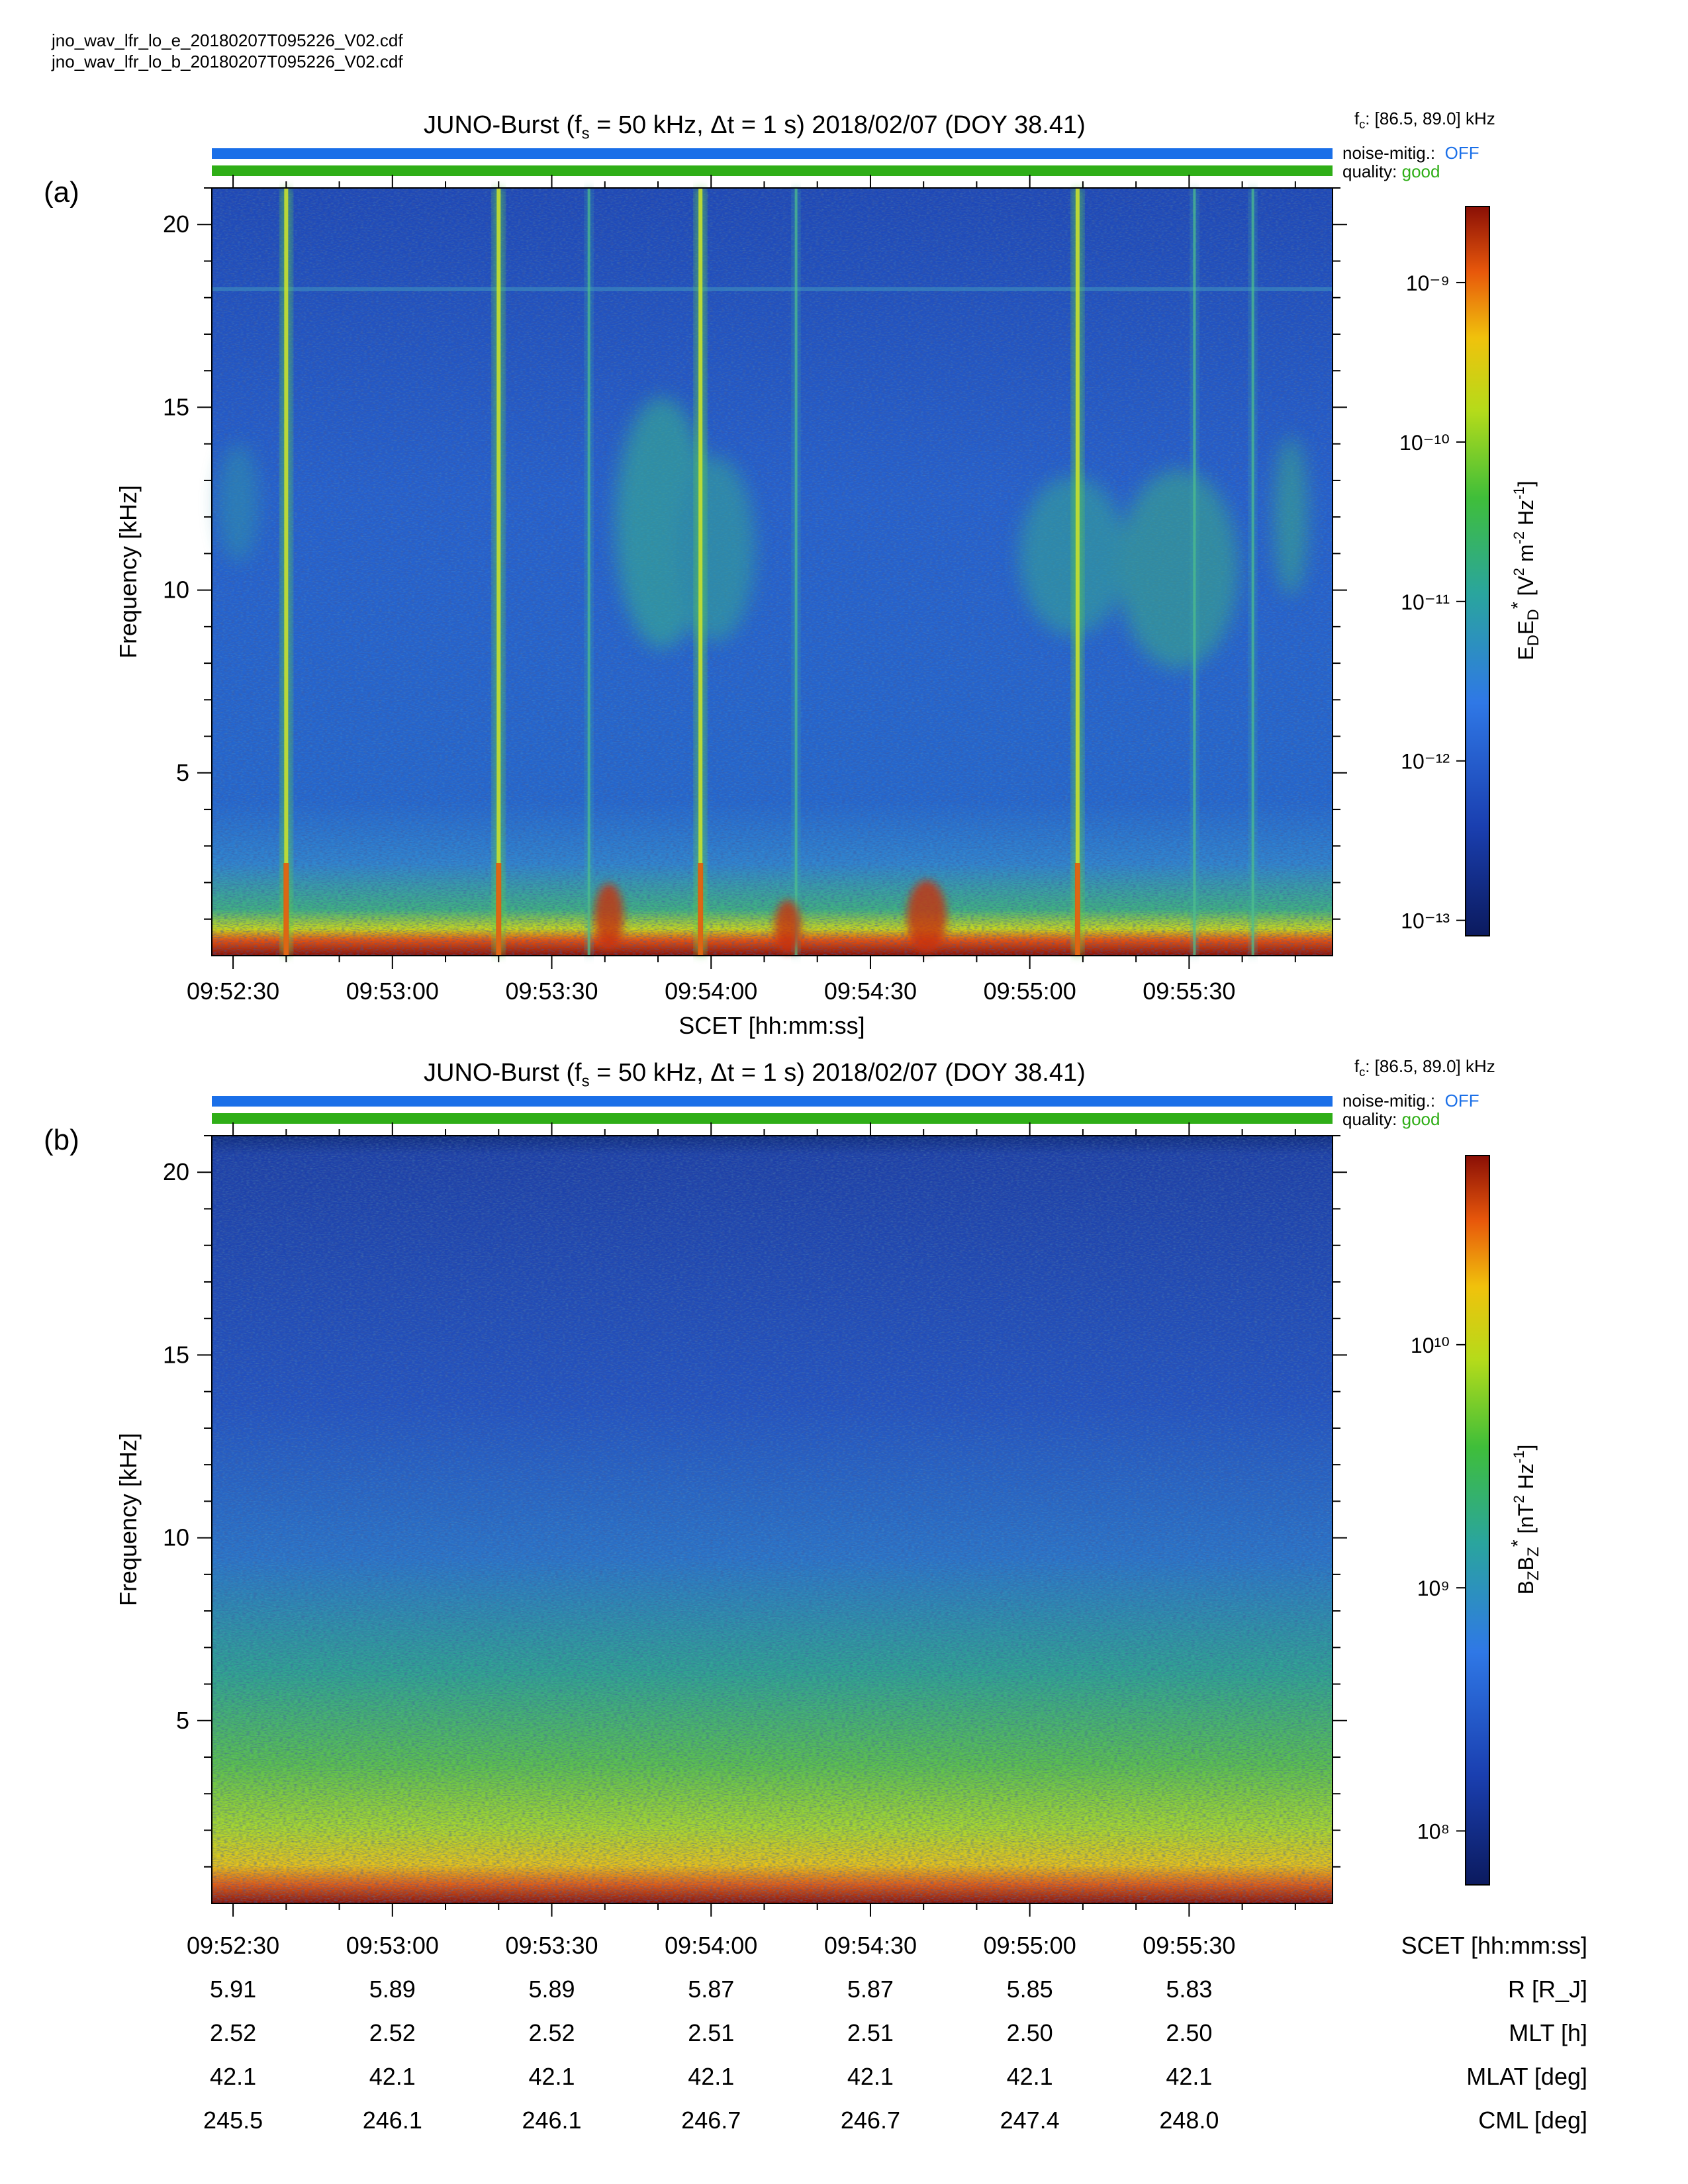 Image resolution: width=1688 pixels, height=2184 pixels. I want to click on ephemeris-value: 09:54:30, so click(870, 1945).